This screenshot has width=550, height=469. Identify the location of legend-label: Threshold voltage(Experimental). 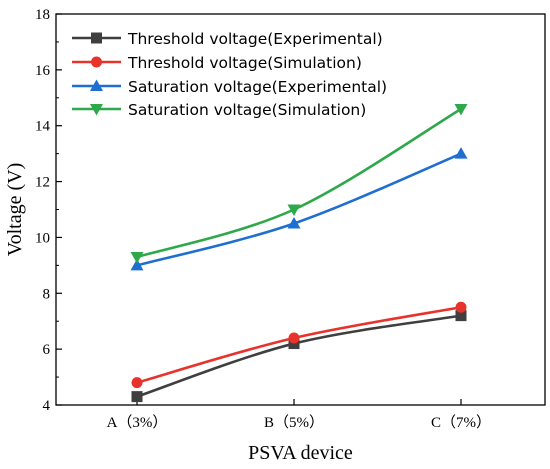
(255, 39).